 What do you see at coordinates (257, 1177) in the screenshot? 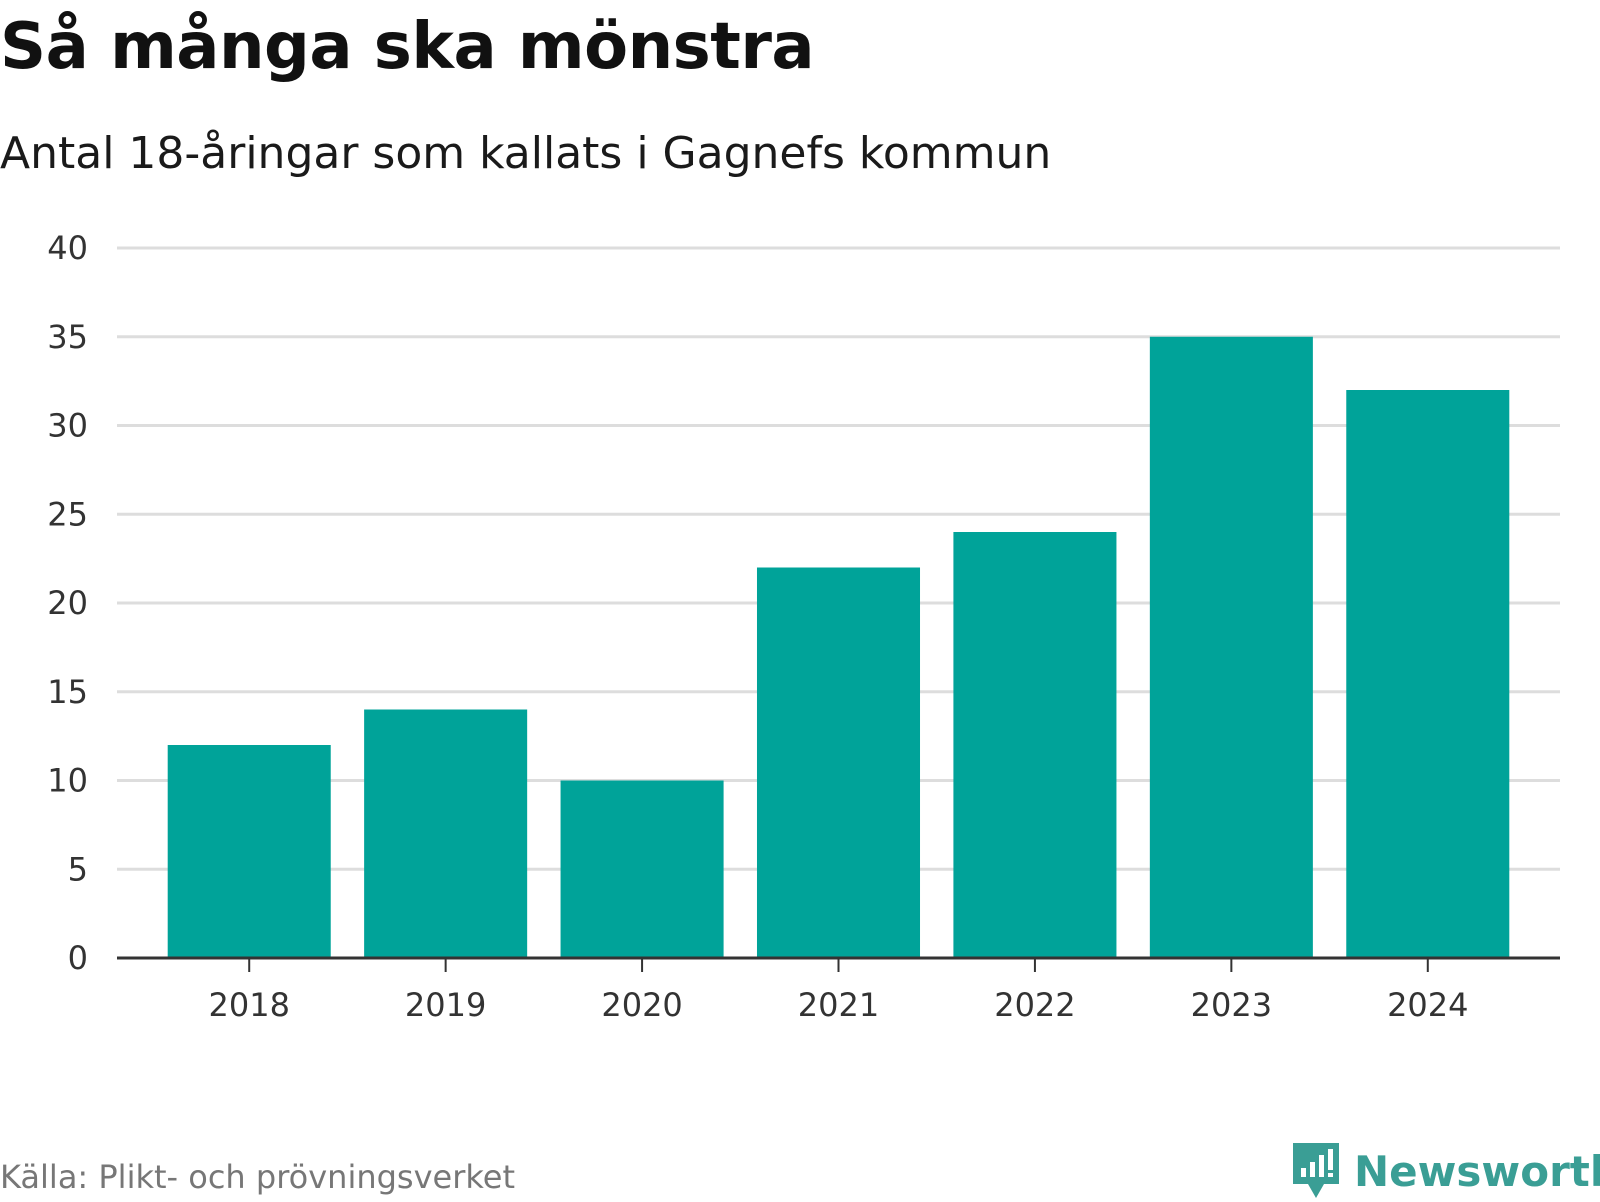
I see `source-note: Källa: Plikt- och prövningsverket` at bounding box center [257, 1177].